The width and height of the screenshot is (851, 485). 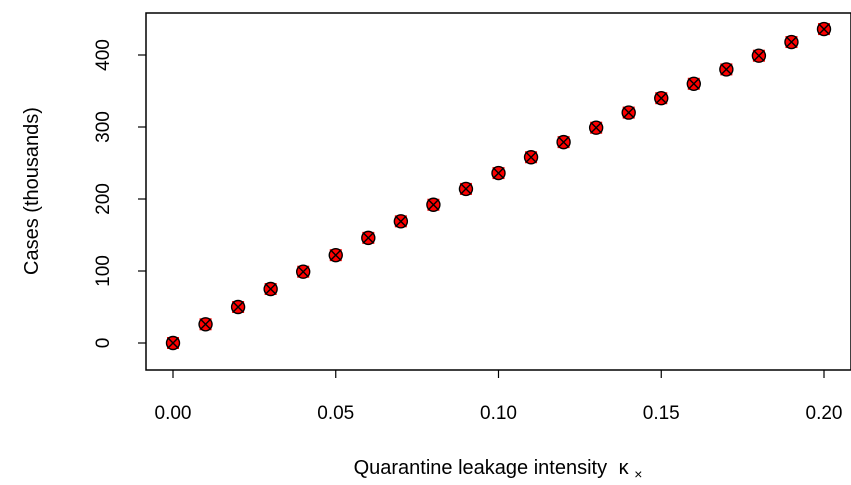 I want to click on x-tick-label: 0.20, so click(x=824, y=413).